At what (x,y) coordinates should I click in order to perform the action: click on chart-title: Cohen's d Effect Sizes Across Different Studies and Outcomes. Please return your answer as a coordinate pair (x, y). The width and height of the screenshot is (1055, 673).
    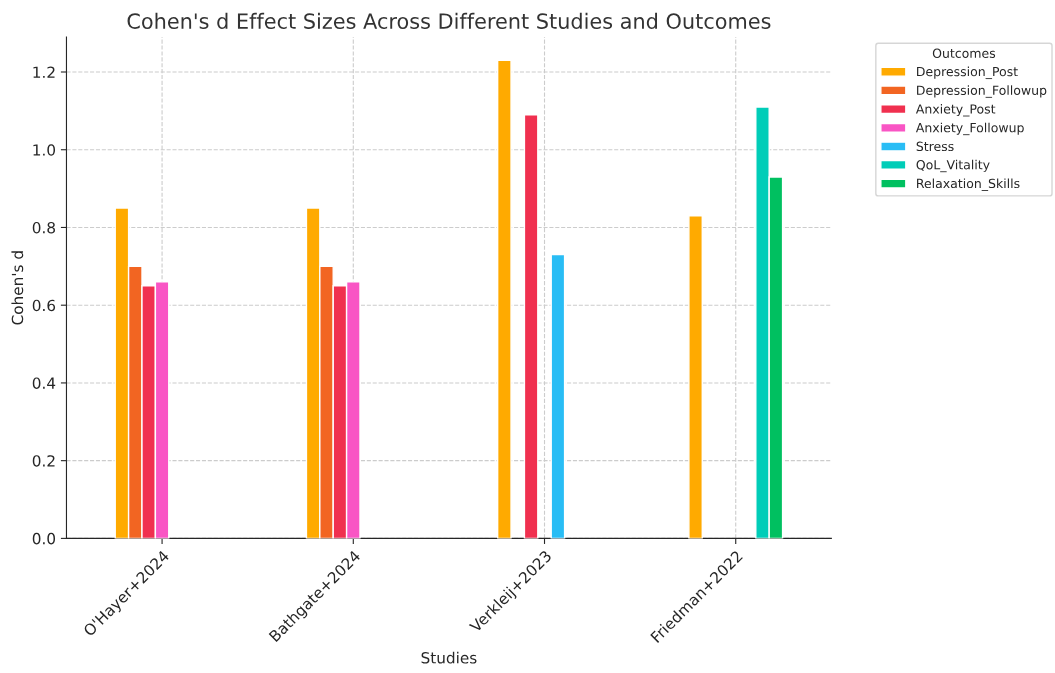
    Looking at the image, I should click on (449, 20).